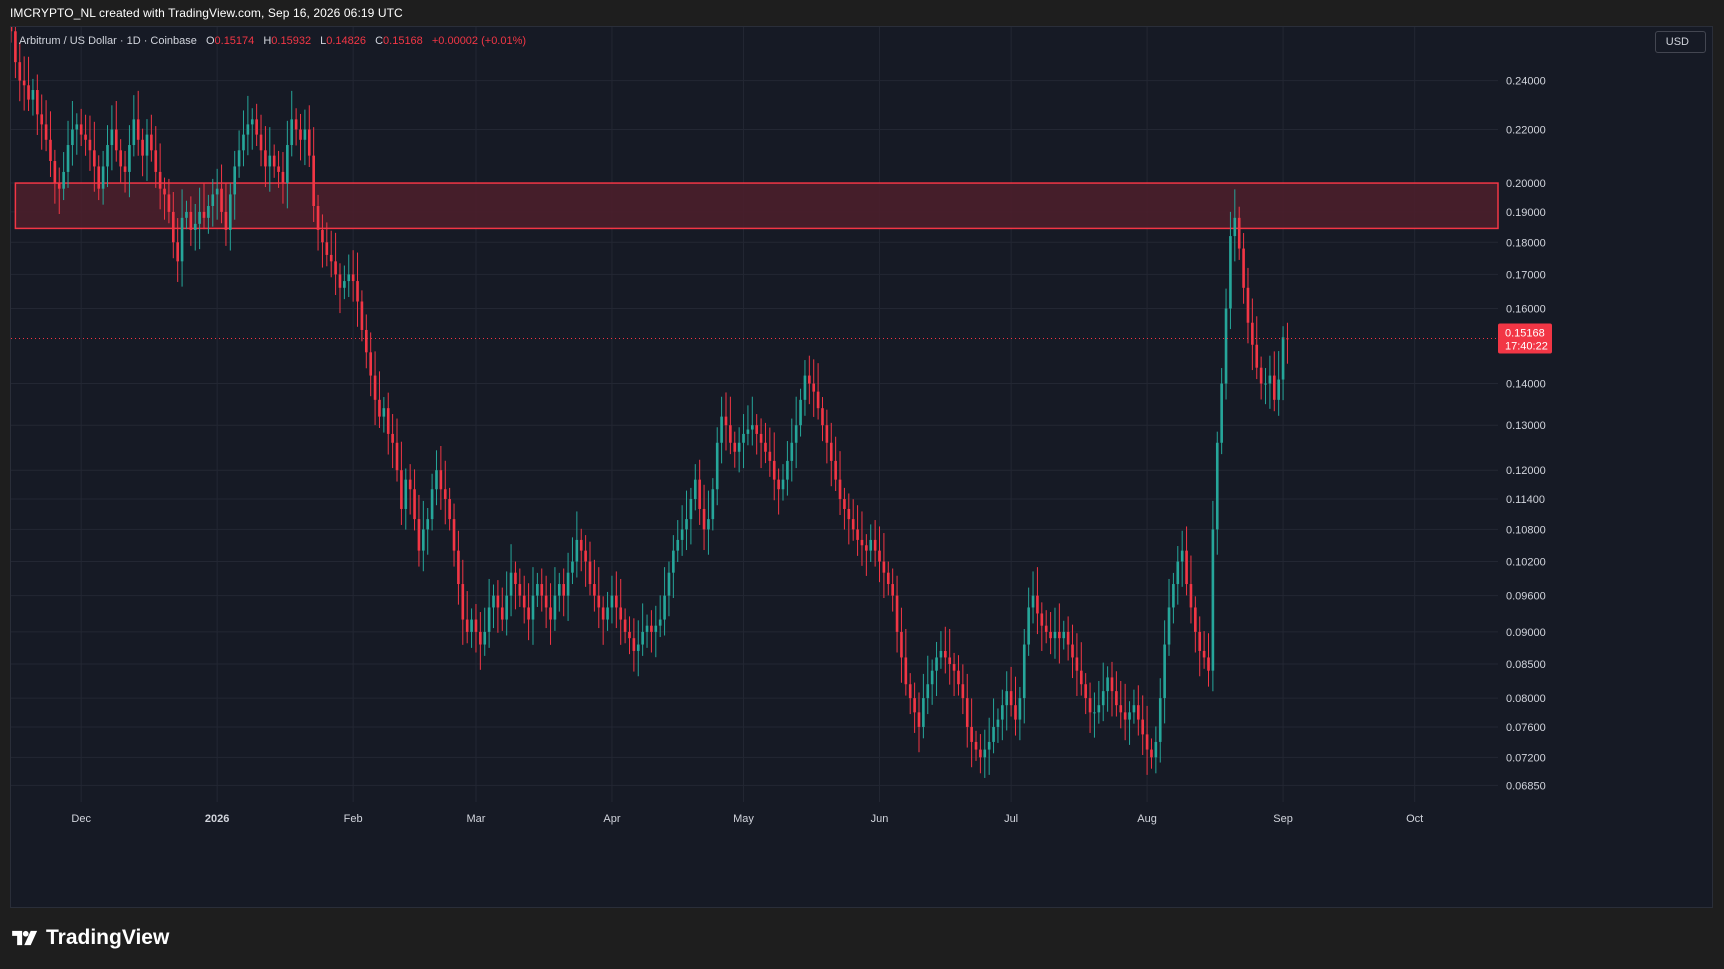 The height and width of the screenshot is (969, 1724). Describe the element at coordinates (346, 41) in the screenshot. I see `low-value: 0.14826` at that location.